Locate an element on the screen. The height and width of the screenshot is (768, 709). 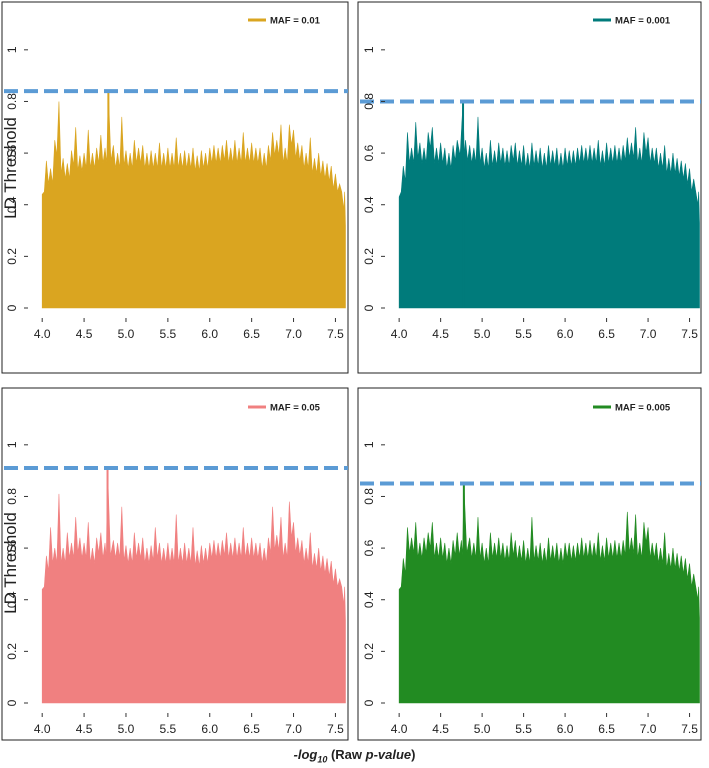
x-axis-title-suffix: ) is located at coordinates (413, 754).